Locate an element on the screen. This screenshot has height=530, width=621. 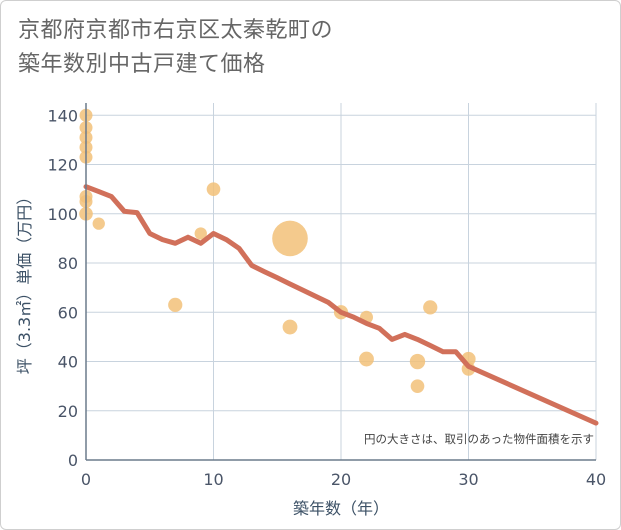
y-tick-label: 20 is located at coordinates (68, 411).